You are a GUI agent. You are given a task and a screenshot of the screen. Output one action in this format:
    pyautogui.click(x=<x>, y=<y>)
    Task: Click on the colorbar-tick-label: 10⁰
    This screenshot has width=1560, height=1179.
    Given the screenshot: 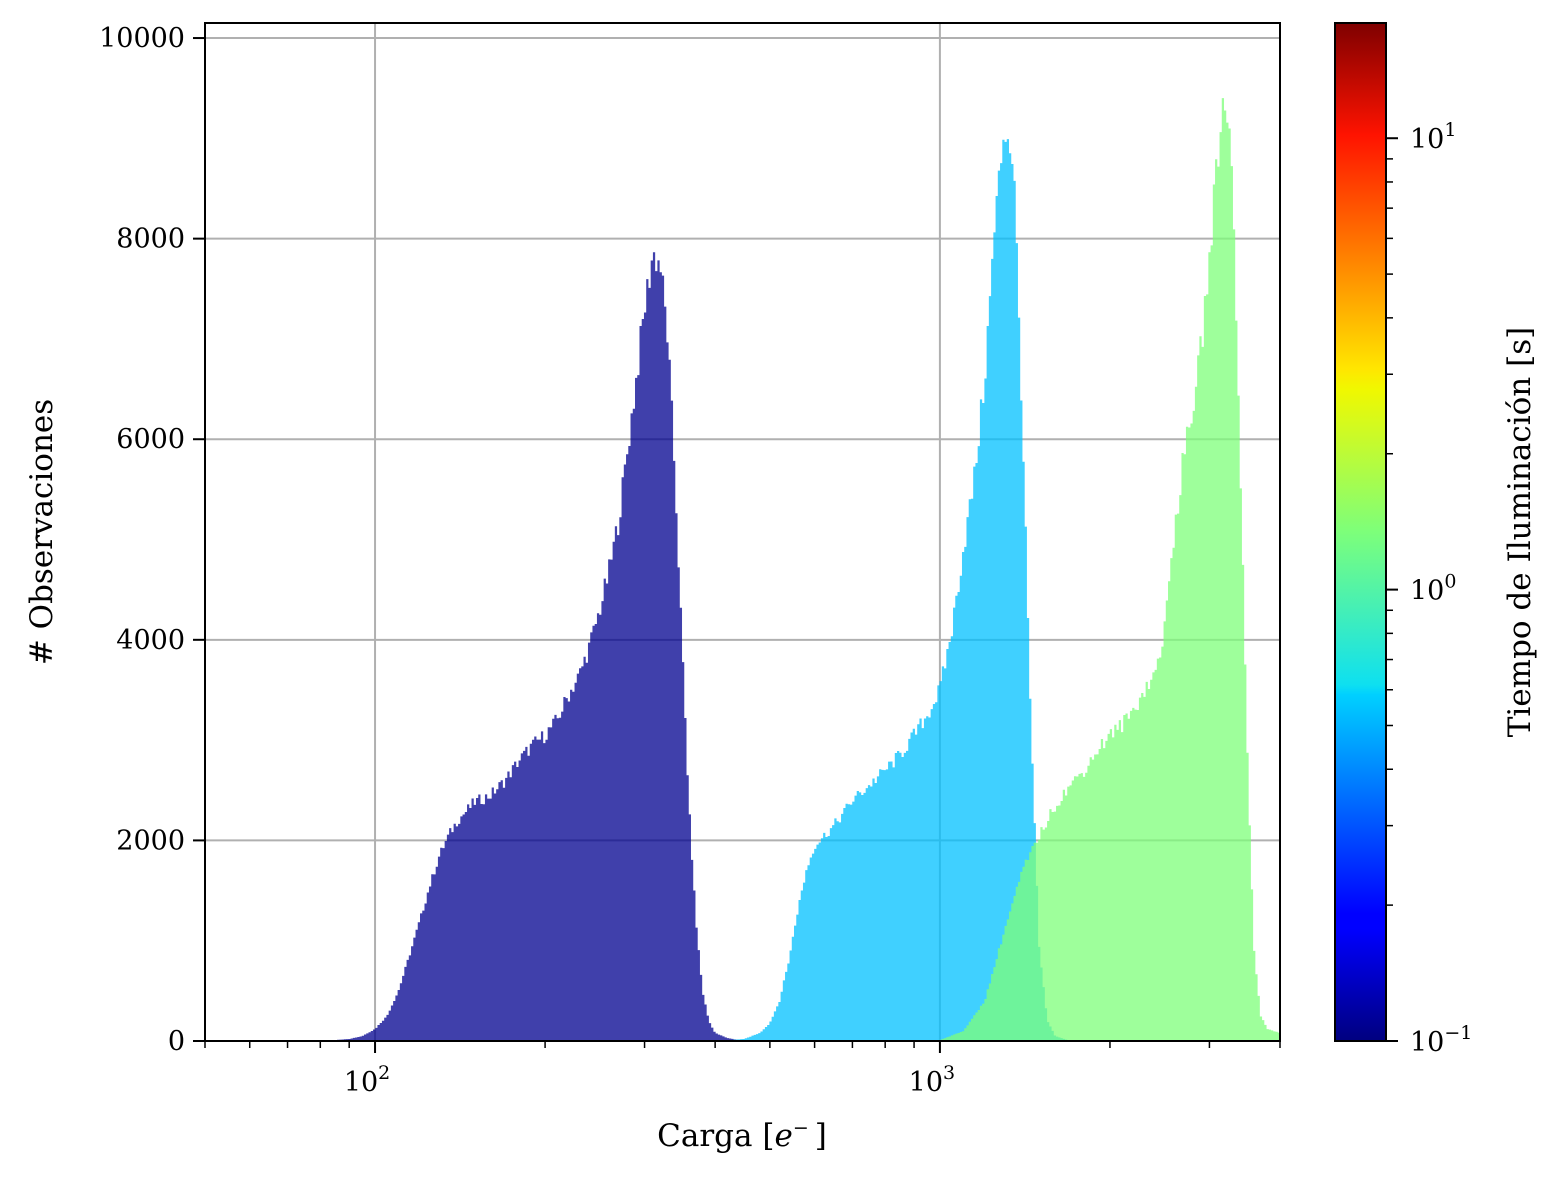 What is the action you would take?
    pyautogui.click(x=1433, y=589)
    